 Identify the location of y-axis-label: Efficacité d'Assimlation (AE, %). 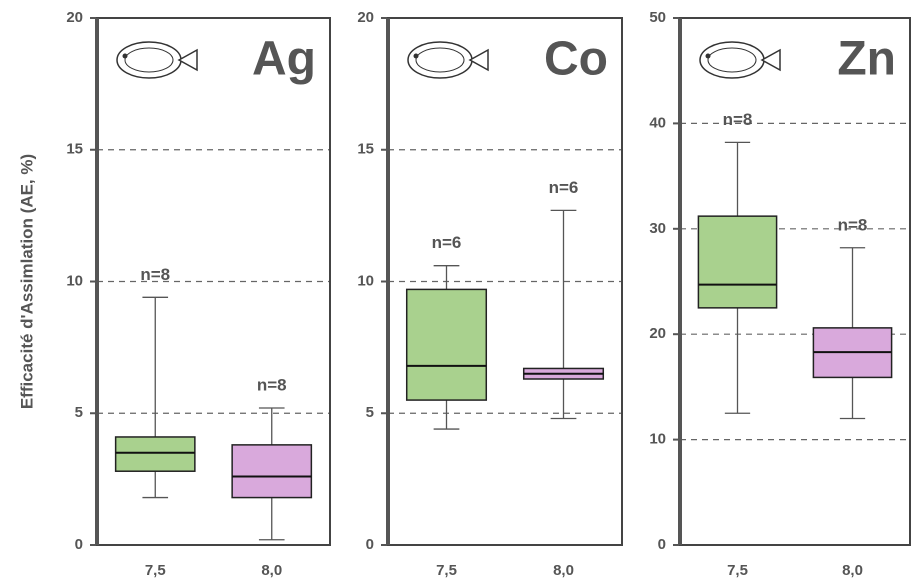
(26, 281).